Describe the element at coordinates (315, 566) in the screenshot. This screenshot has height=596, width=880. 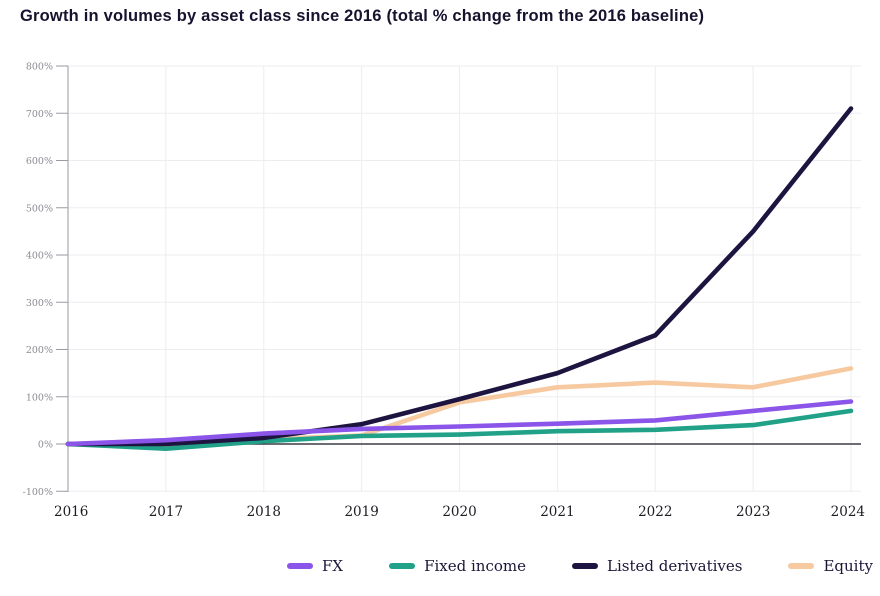
I see `legend-item-fx: FX` at that location.